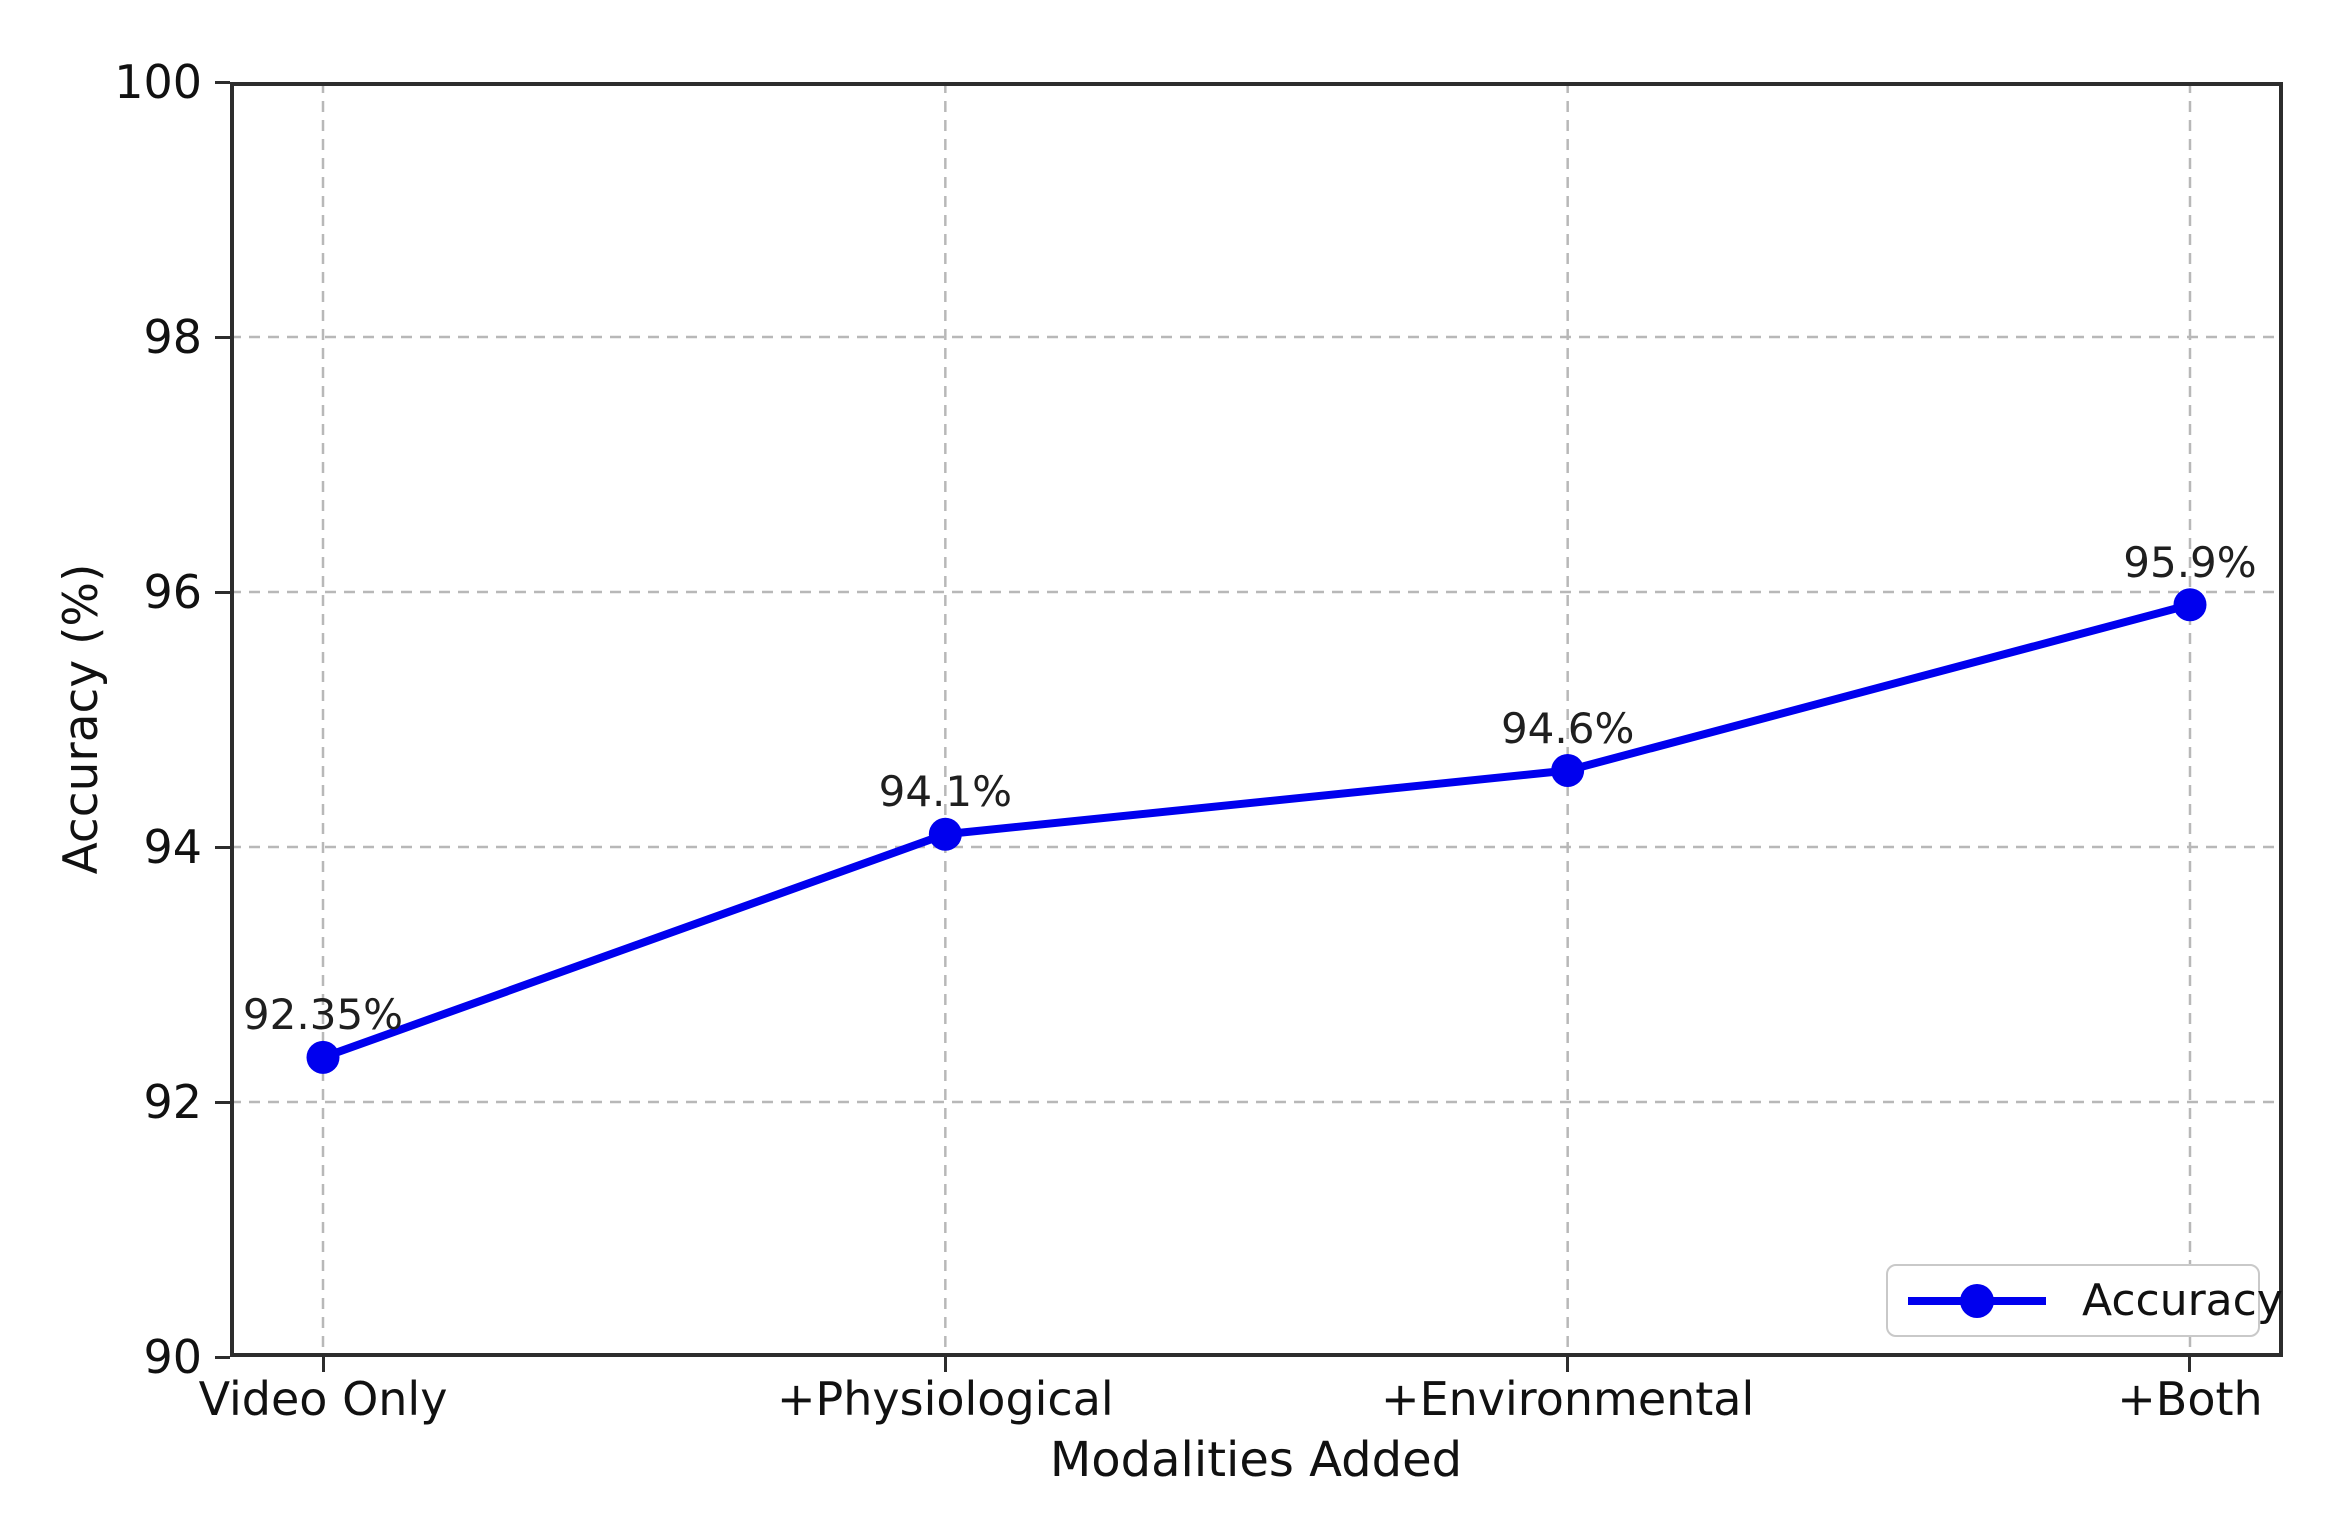  I want to click on y-tick-label: 92, so click(172, 1102).